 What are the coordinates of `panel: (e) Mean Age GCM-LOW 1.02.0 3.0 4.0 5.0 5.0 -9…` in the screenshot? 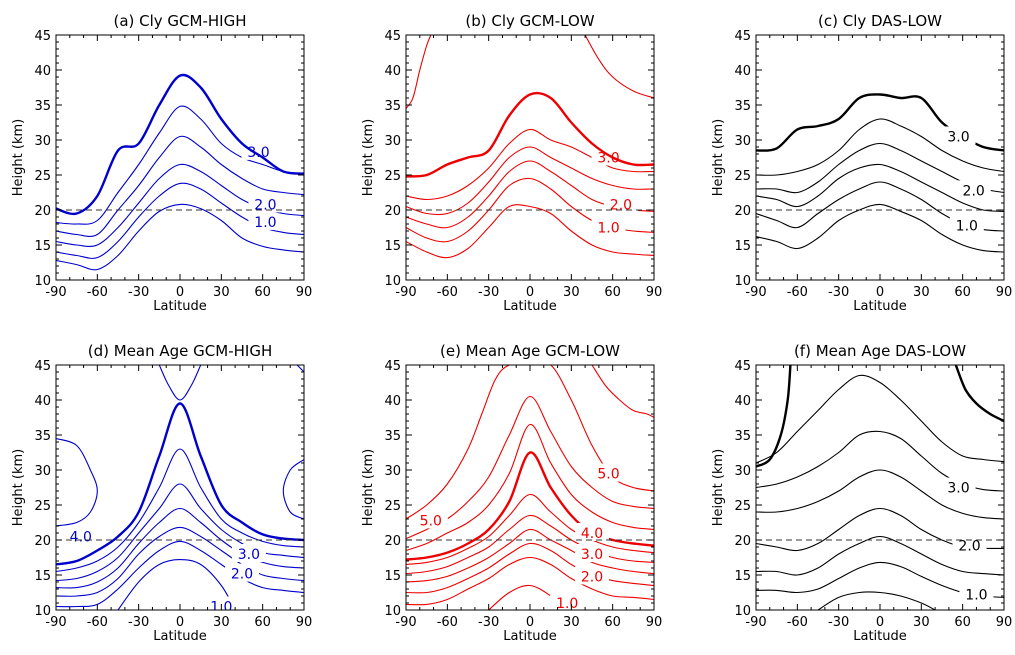 It's located at (511, 493).